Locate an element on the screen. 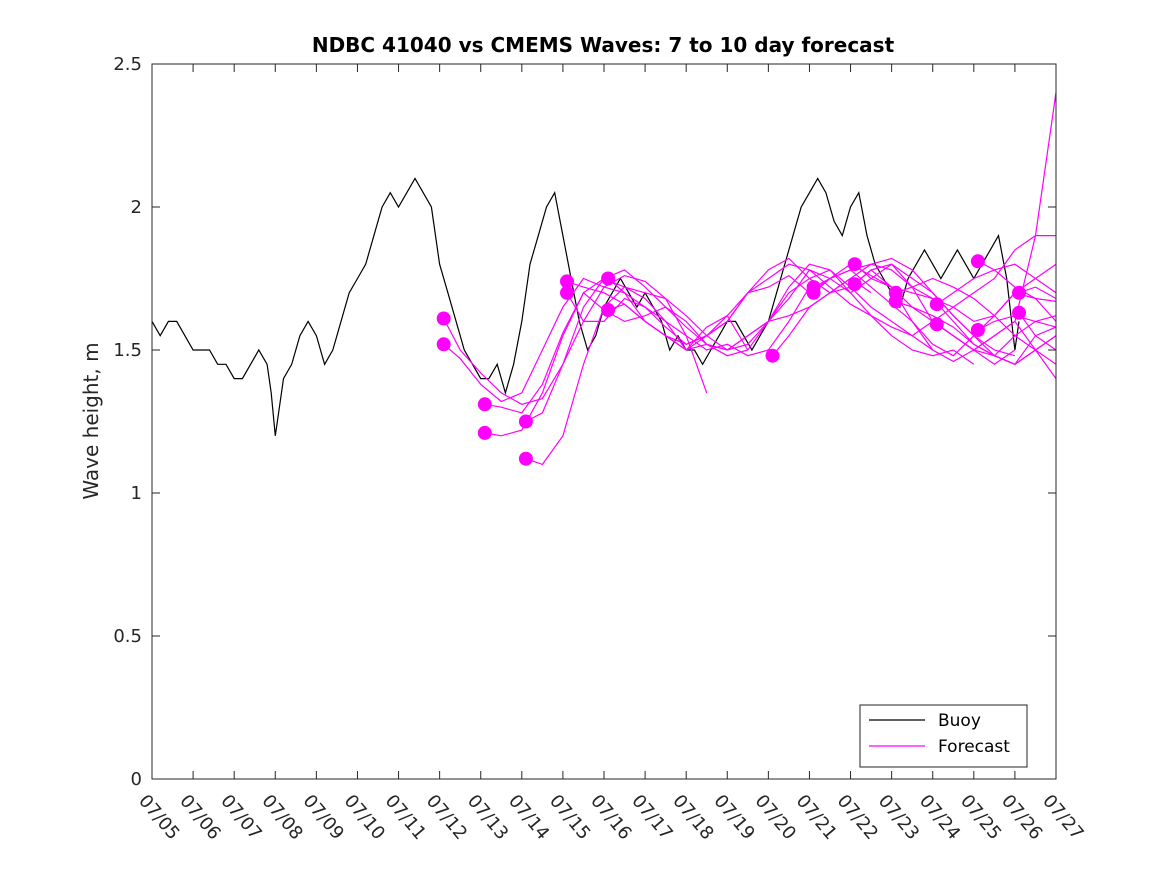 The height and width of the screenshot is (880, 1167). y-tick-label: 2 is located at coordinates (136, 207).